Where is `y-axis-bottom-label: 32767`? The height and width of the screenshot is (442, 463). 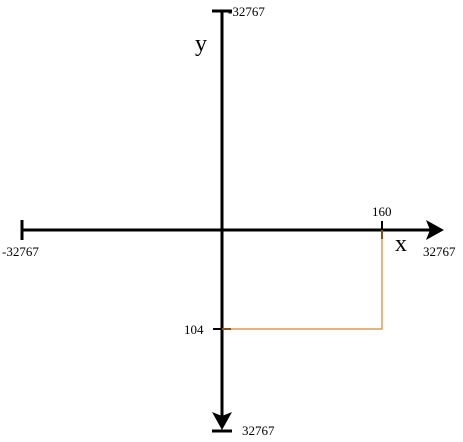 y-axis-bottom-label: 32767 is located at coordinates (258, 430).